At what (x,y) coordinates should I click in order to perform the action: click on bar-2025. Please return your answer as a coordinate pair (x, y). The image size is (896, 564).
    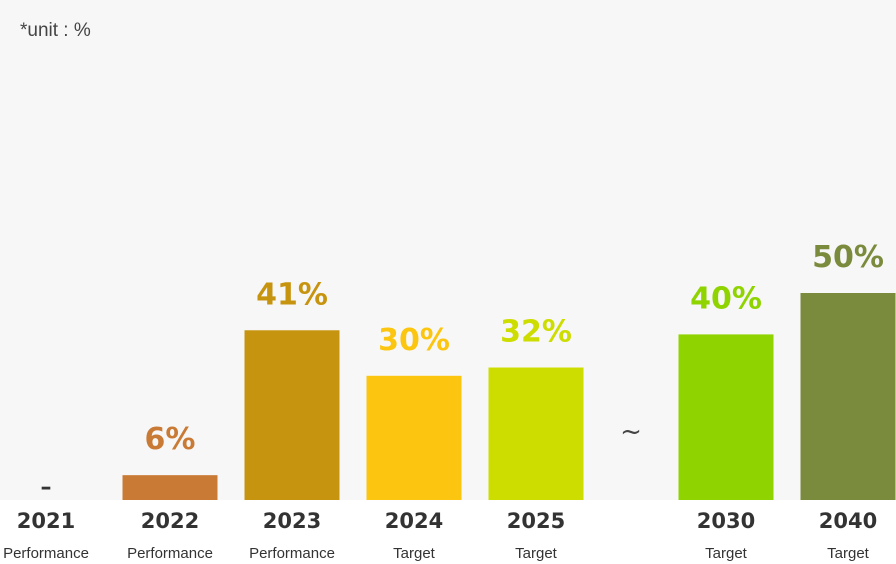
    Looking at the image, I should click on (536, 433).